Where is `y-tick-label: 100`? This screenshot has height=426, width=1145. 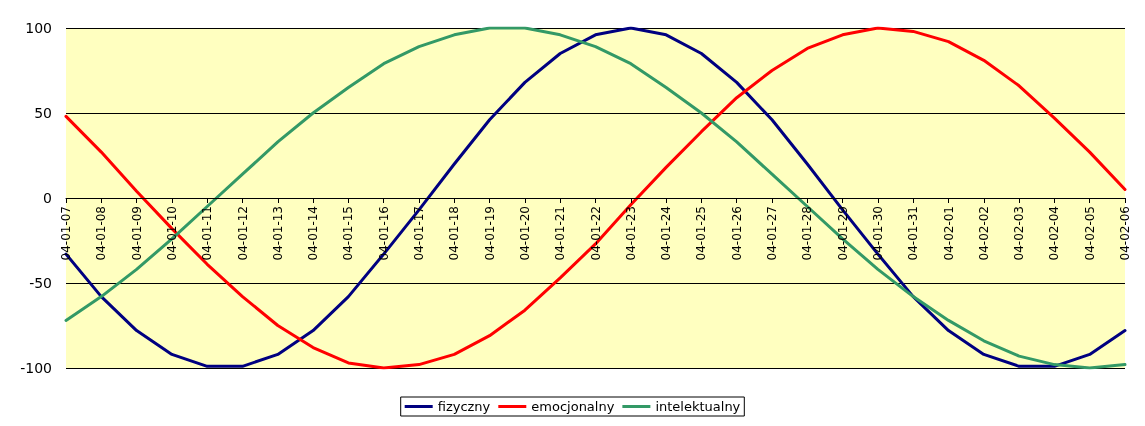
y-tick-label: 100 is located at coordinates (38, 28).